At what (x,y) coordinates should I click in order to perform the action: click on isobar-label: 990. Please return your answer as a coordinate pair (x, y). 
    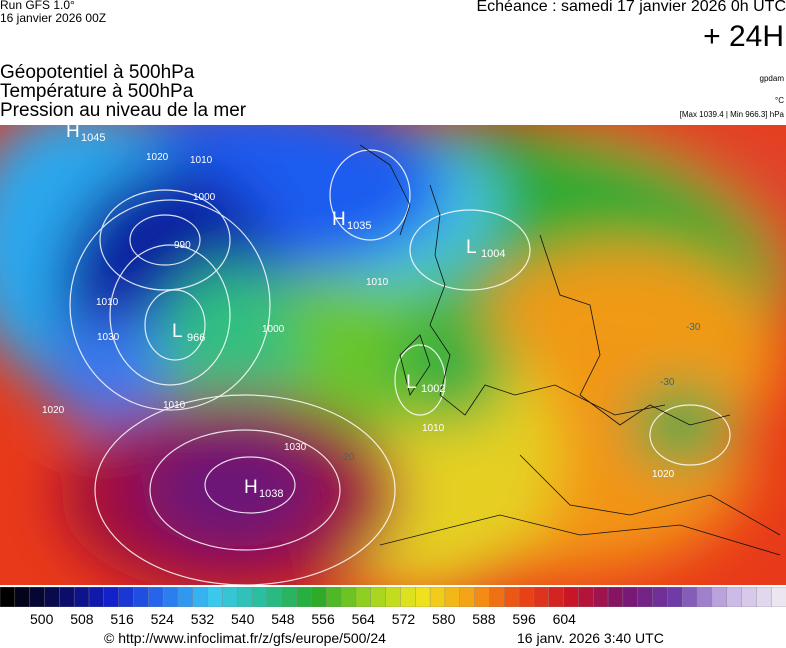
    Looking at the image, I should click on (182, 245).